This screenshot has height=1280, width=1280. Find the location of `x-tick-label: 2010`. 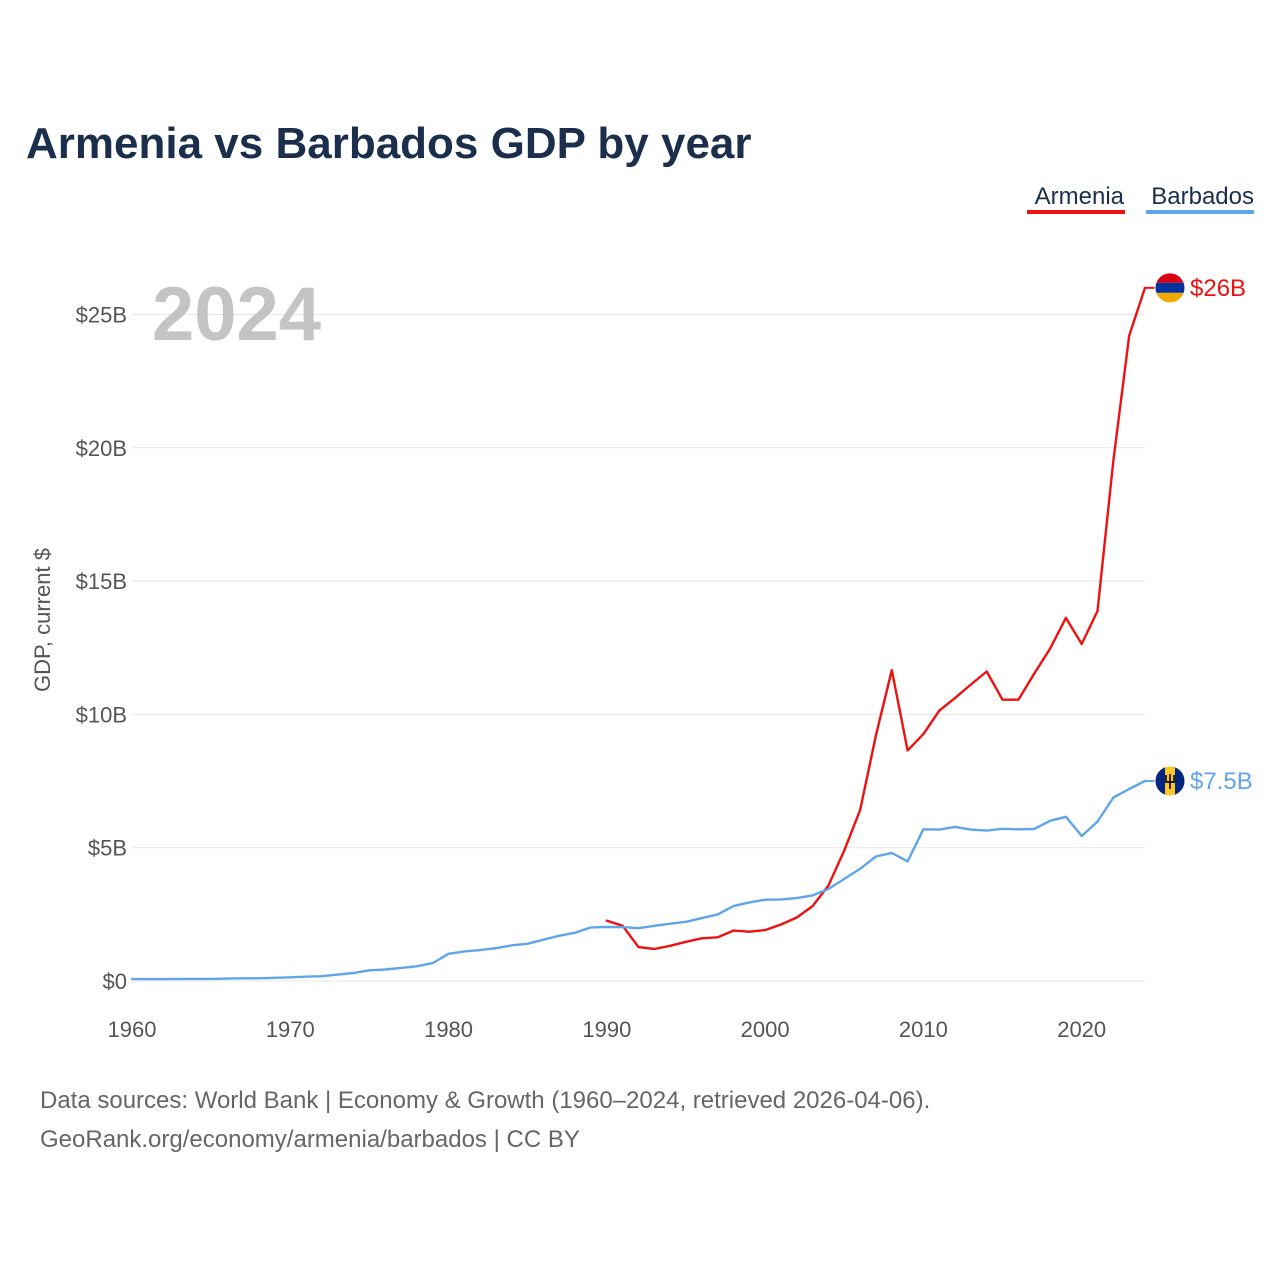

x-tick-label: 2010 is located at coordinates (923, 1029).